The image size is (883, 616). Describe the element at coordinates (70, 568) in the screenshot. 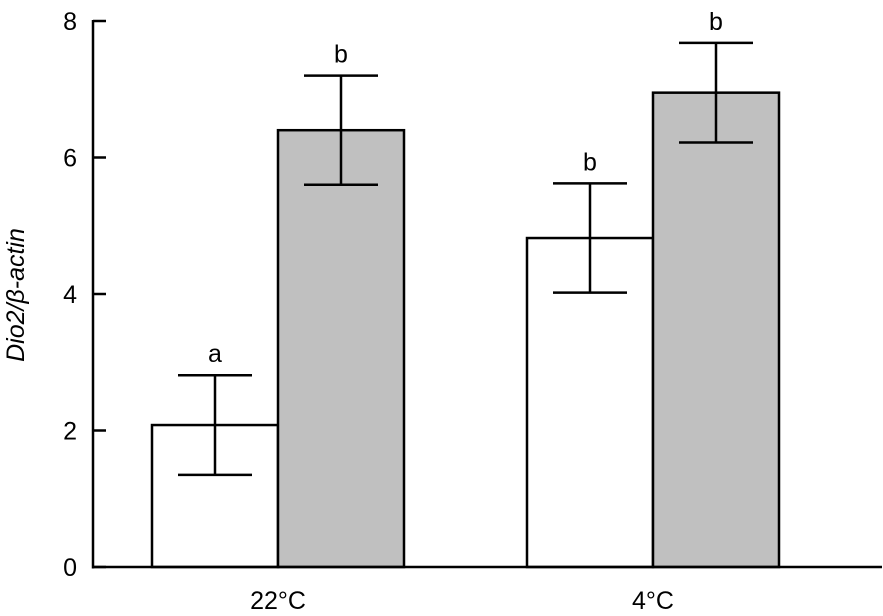

I see `y-tick-label: 0` at that location.